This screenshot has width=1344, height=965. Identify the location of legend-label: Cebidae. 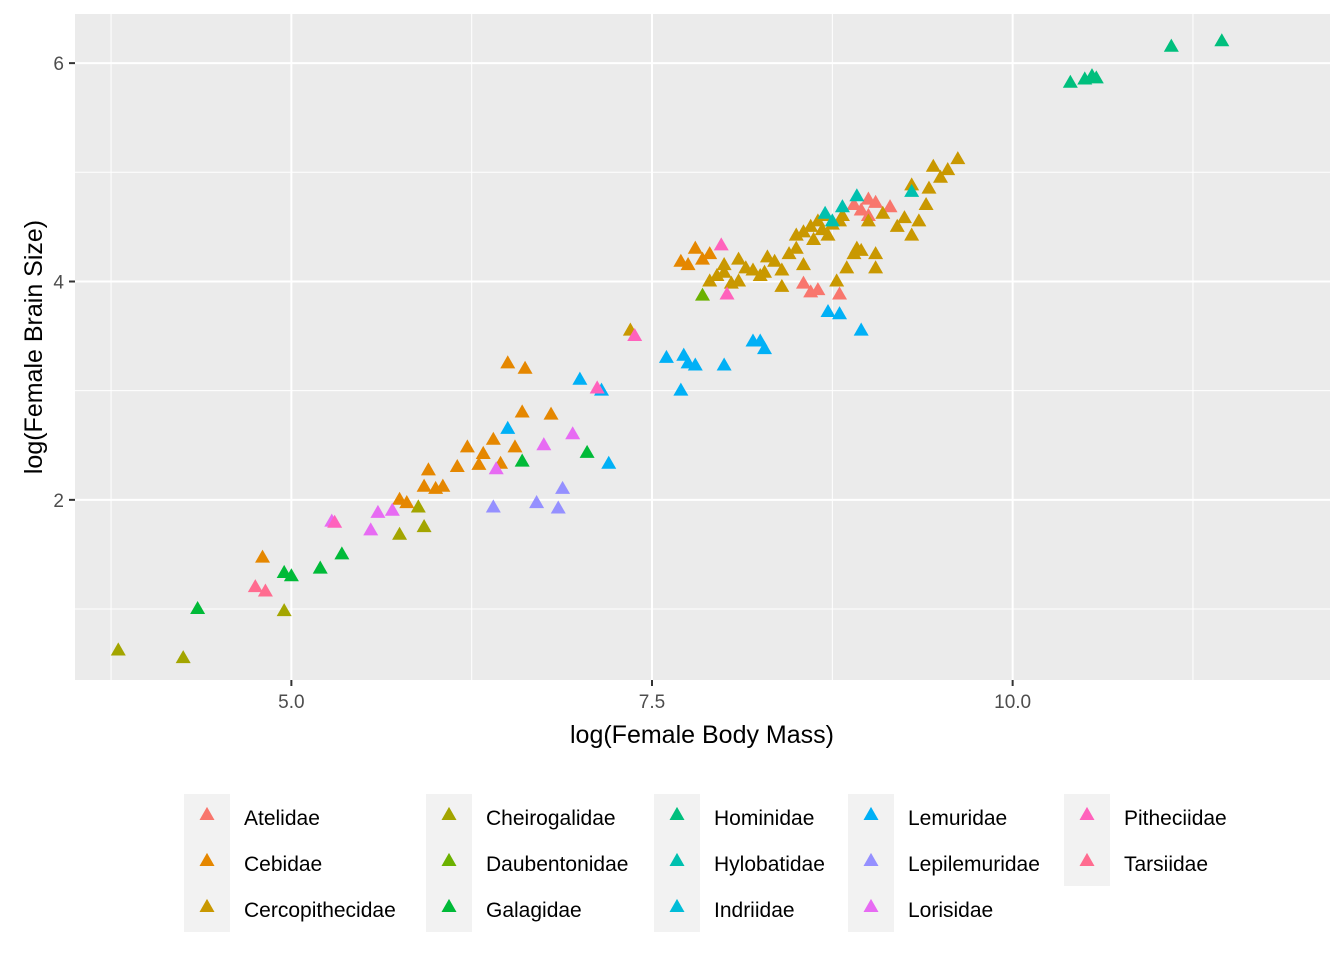
(283, 864).